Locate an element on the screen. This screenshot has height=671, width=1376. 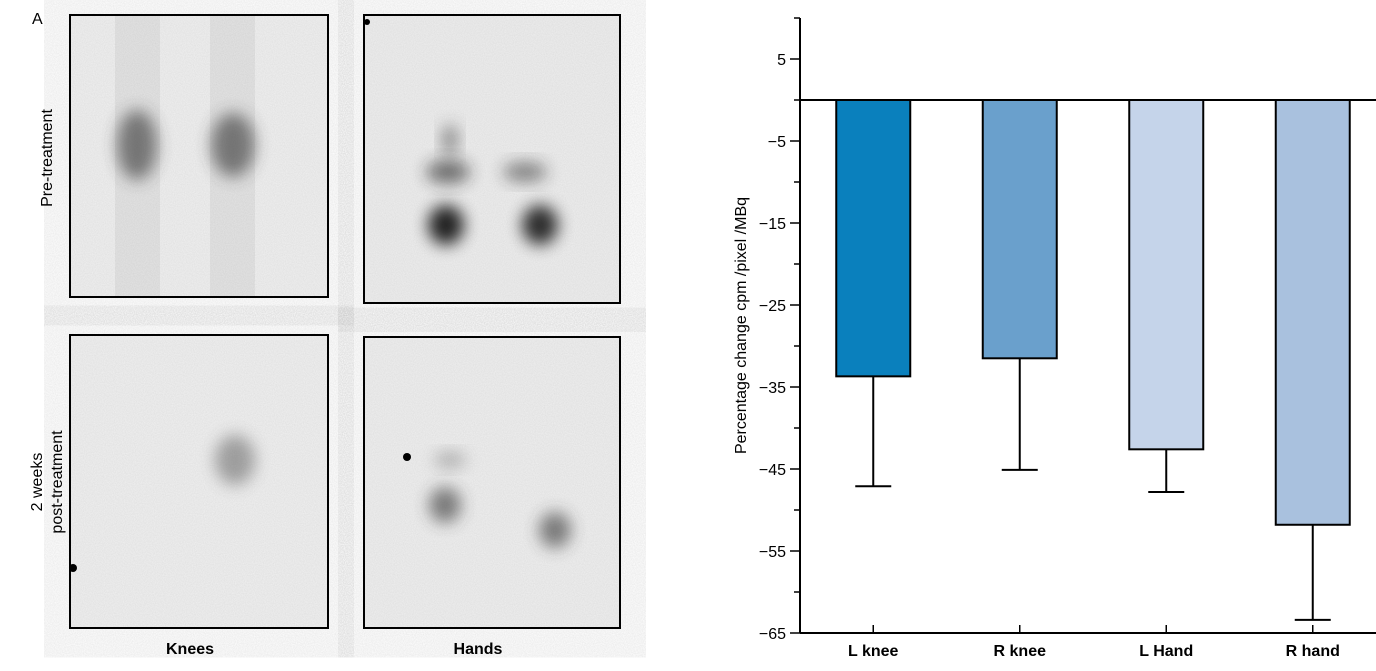
row-label: Pre-treatment is located at coordinates (47, 158).